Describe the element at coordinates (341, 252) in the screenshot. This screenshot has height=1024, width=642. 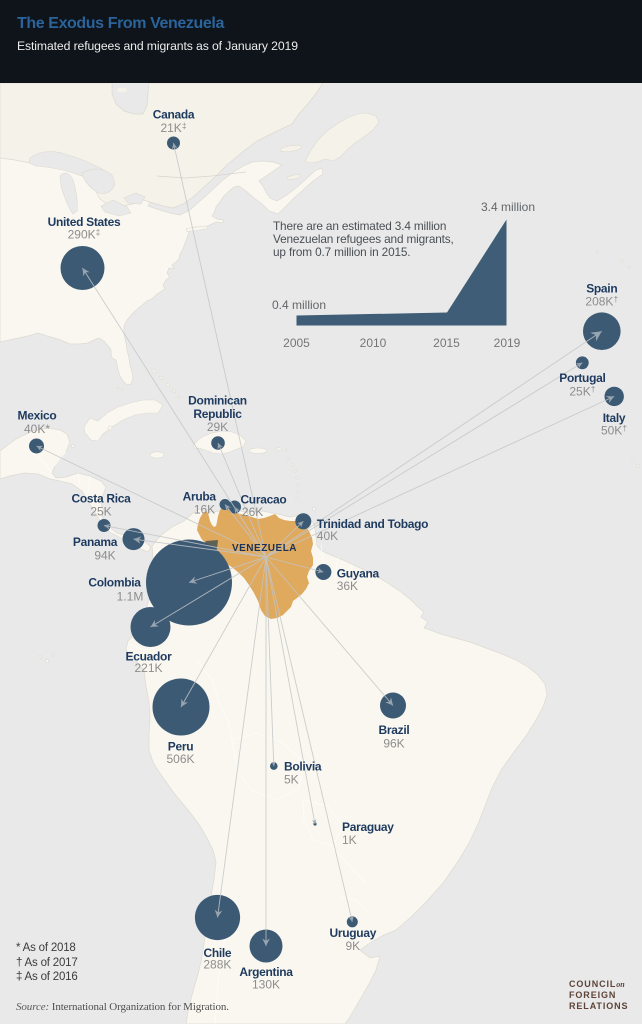
I see `svg-text: up from 0.7 million in 2015.` at that location.